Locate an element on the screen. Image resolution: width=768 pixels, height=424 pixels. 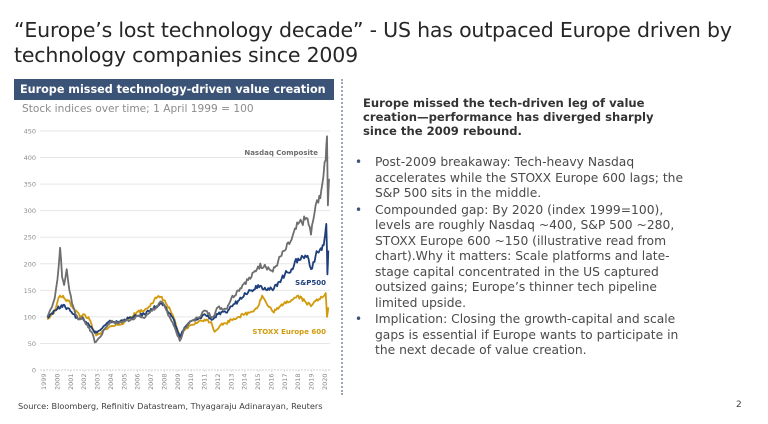
x-tick-label: 2009 is located at coordinates (178, 381).